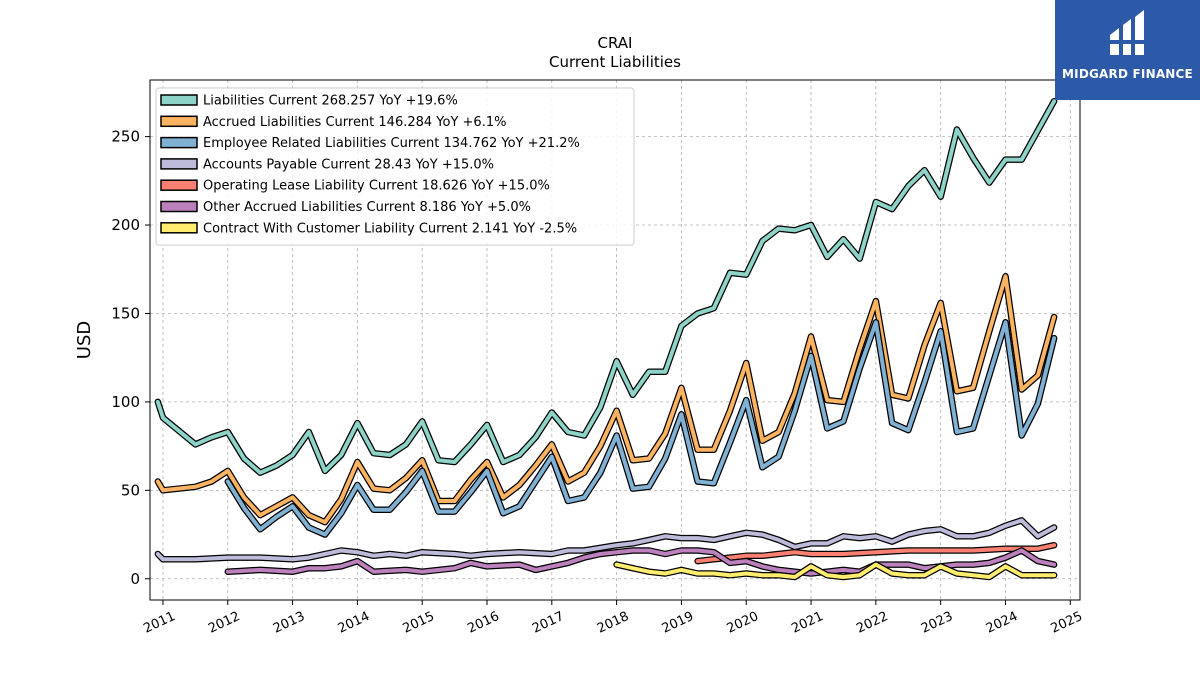 This screenshot has width=1200, height=675. Describe the element at coordinates (872, 623) in the screenshot. I see `x-tick-label: 2022` at that location.